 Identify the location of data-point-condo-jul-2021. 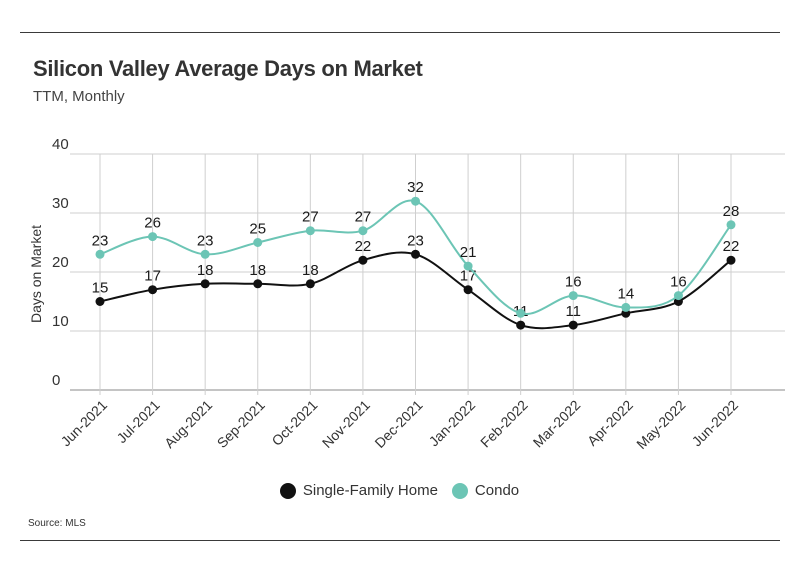
(153, 237).